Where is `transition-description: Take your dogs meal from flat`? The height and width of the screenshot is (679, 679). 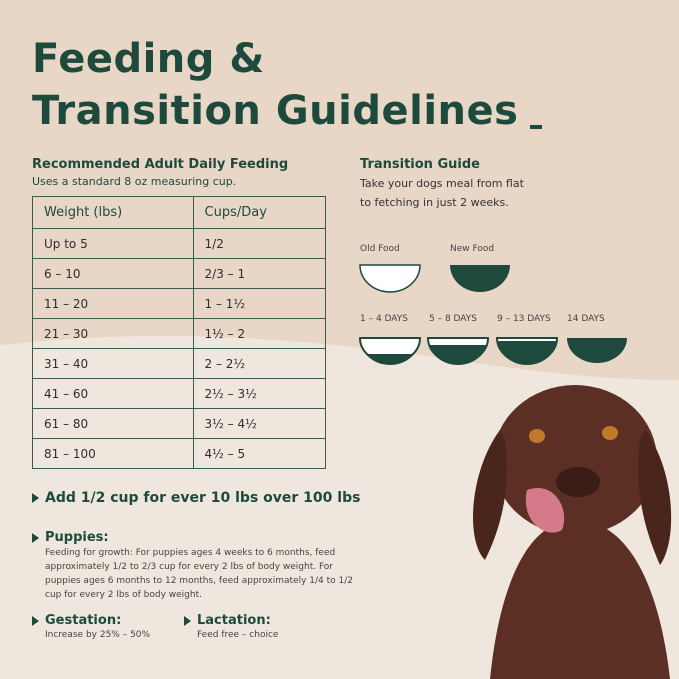 transition-description: Take your dogs meal from flat is located at coordinates (442, 183).